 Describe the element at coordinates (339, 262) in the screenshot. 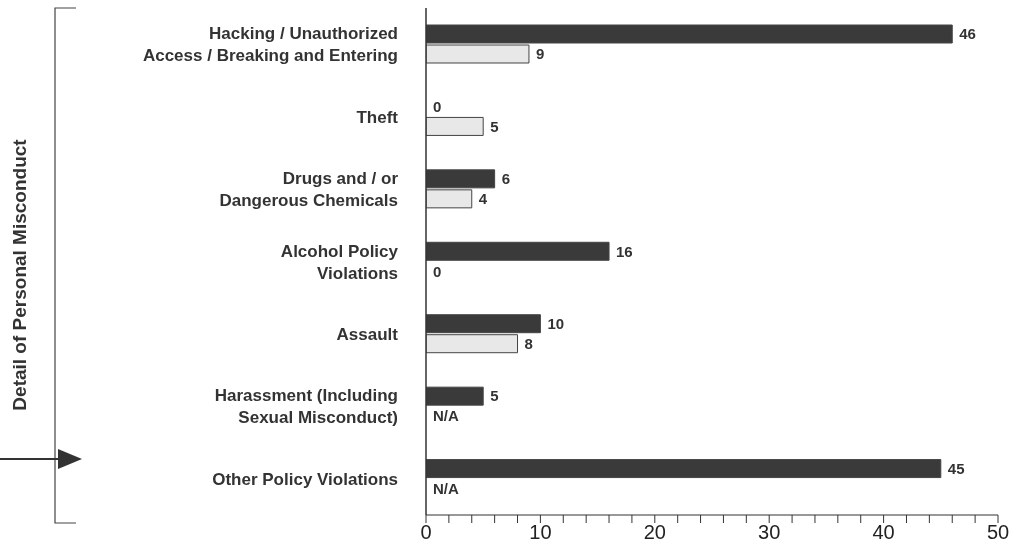

I see `y-tick-label: Alcohol Policy Violations` at that location.